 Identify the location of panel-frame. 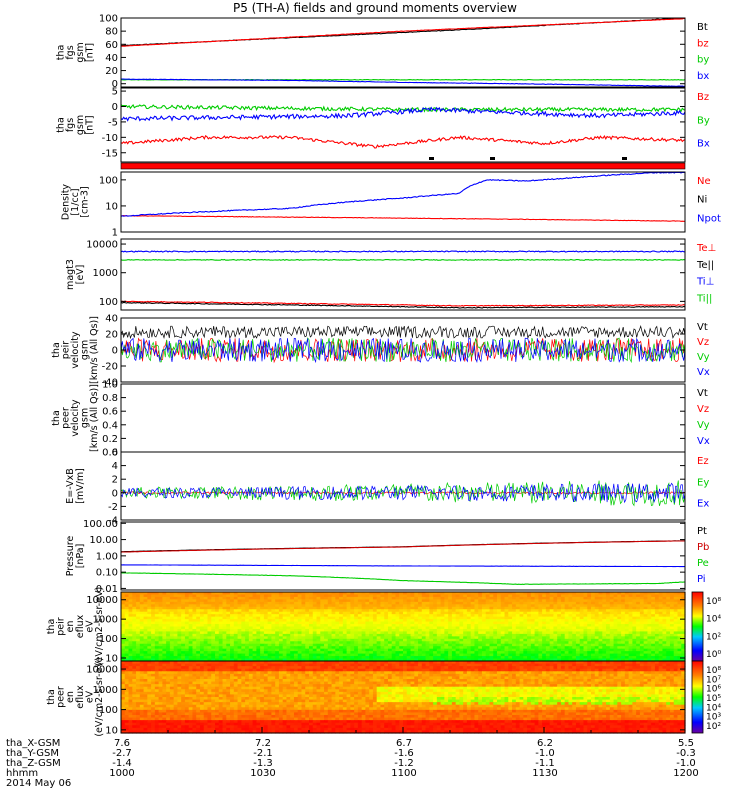
(403, 556).